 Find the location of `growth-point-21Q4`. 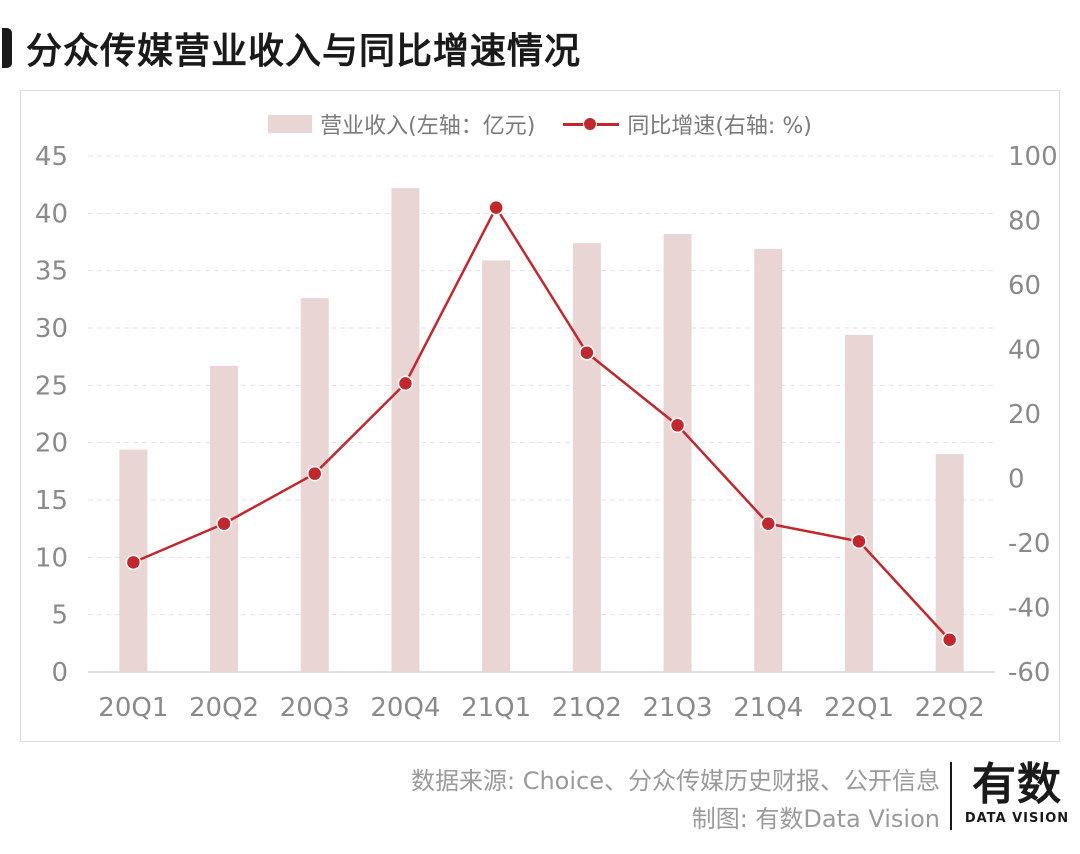

growth-point-21Q4 is located at coordinates (768, 523).